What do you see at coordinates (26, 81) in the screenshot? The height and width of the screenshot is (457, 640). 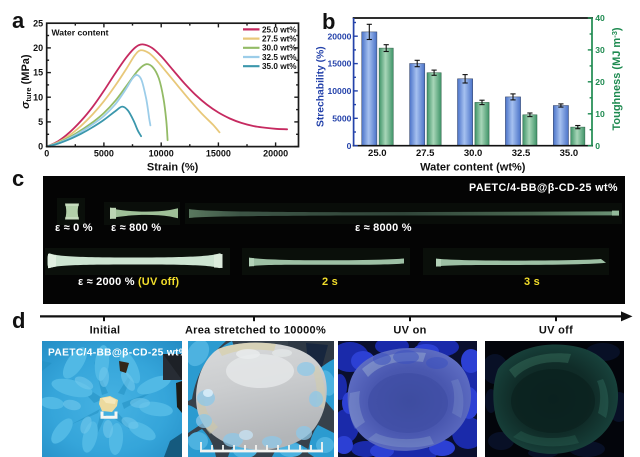 I see `svg-text: σture (MPa)` at bounding box center [26, 81].